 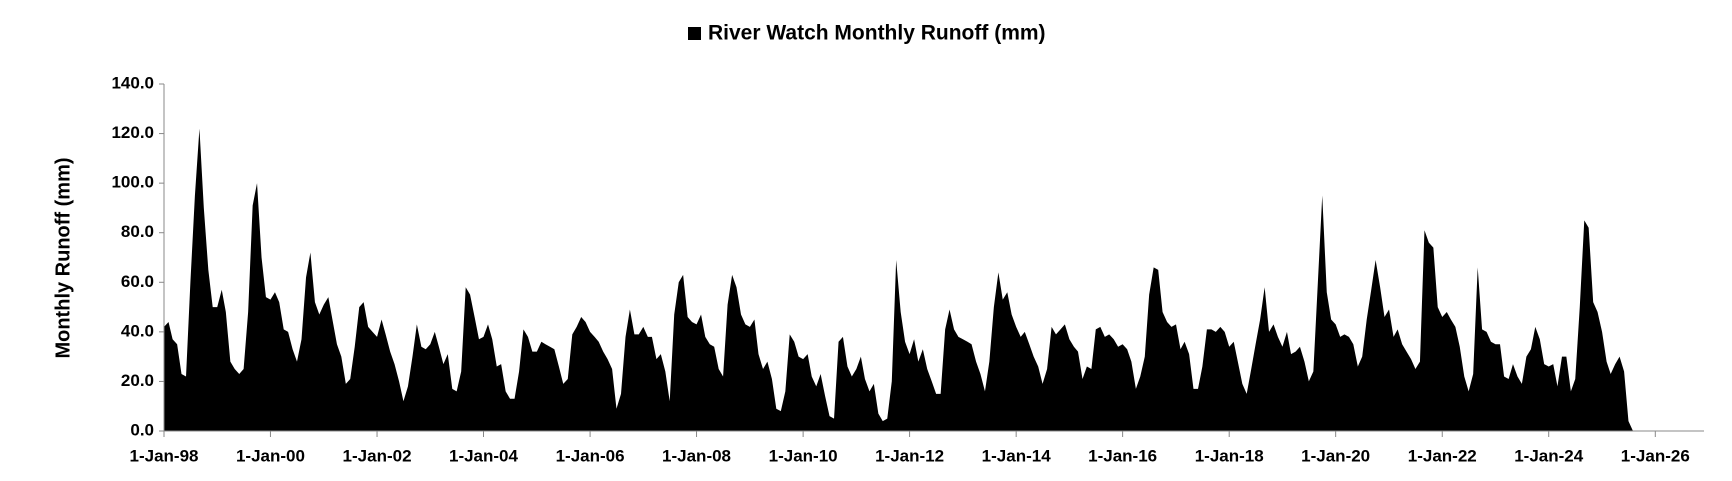 I want to click on y-tick-label: 0.0, so click(x=142, y=429).